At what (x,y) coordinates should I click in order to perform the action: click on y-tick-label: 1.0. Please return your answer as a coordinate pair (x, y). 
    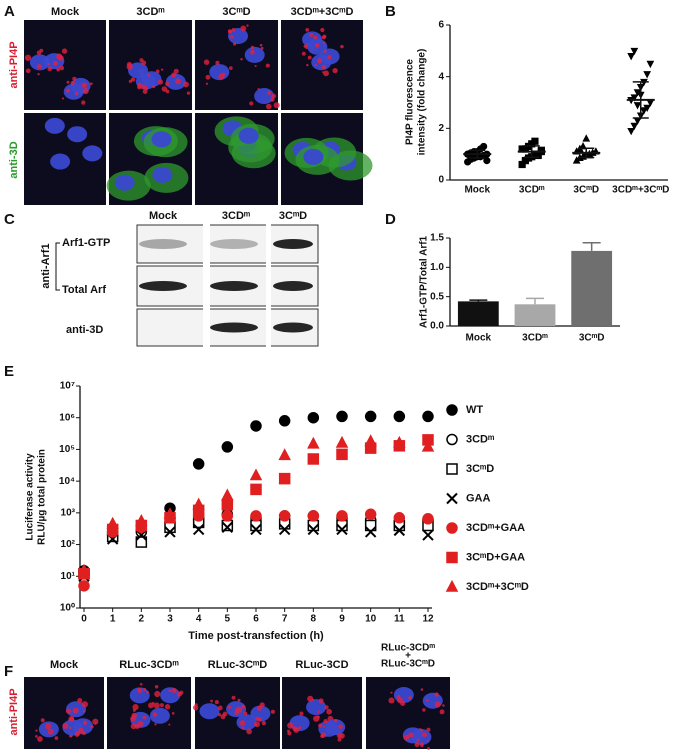
    Looking at the image, I should click on (437, 267).